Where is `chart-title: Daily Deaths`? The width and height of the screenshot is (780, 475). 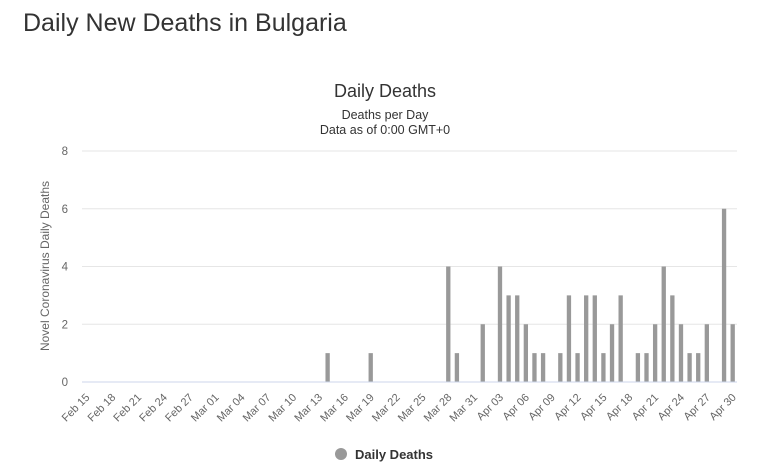
chart-title: Daily Deaths is located at coordinates (385, 91).